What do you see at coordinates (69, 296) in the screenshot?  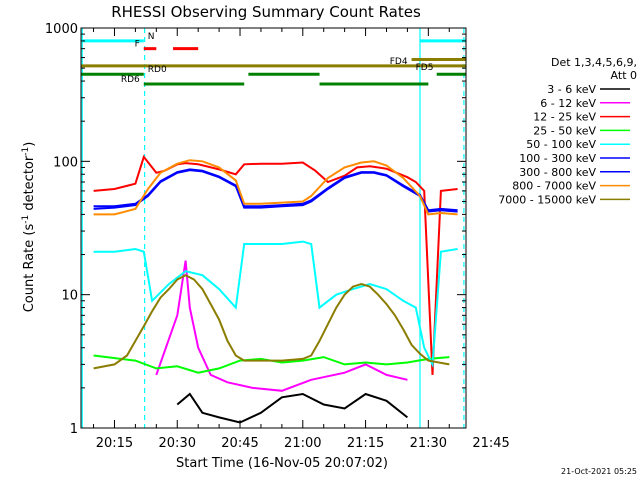 I see `y-tick-label: 10` at bounding box center [69, 296].